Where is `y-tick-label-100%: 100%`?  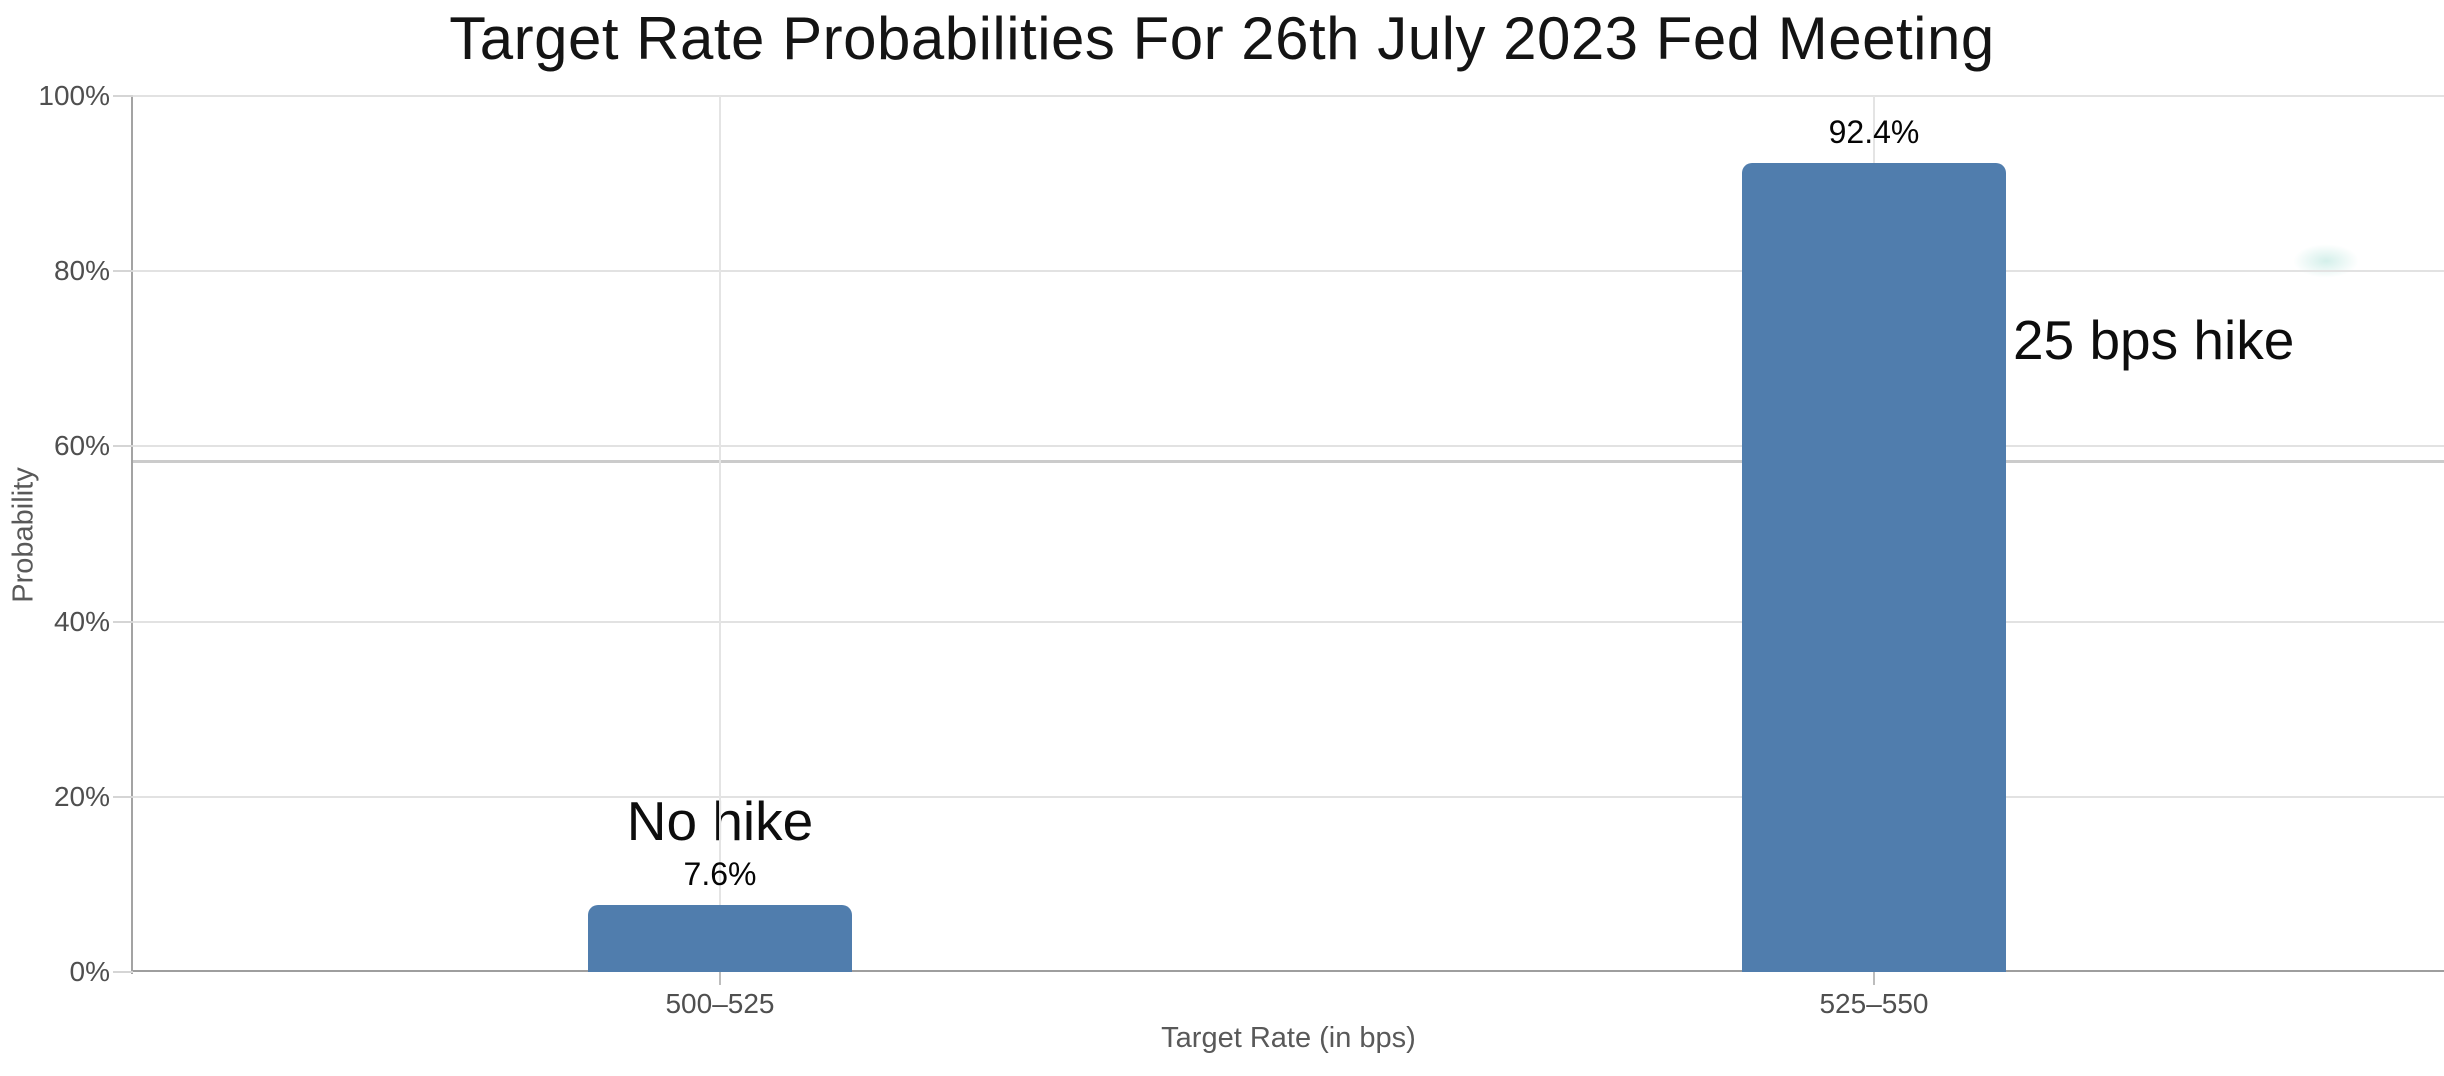
y-tick-label-100%: 100% is located at coordinates (74, 95).